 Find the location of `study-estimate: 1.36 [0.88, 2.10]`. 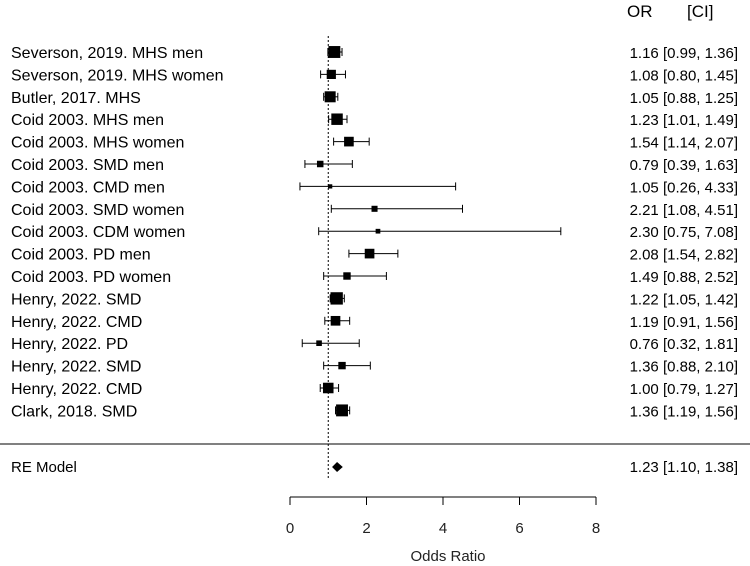

study-estimate: 1.36 [0.88, 2.10] is located at coordinates (684, 367).